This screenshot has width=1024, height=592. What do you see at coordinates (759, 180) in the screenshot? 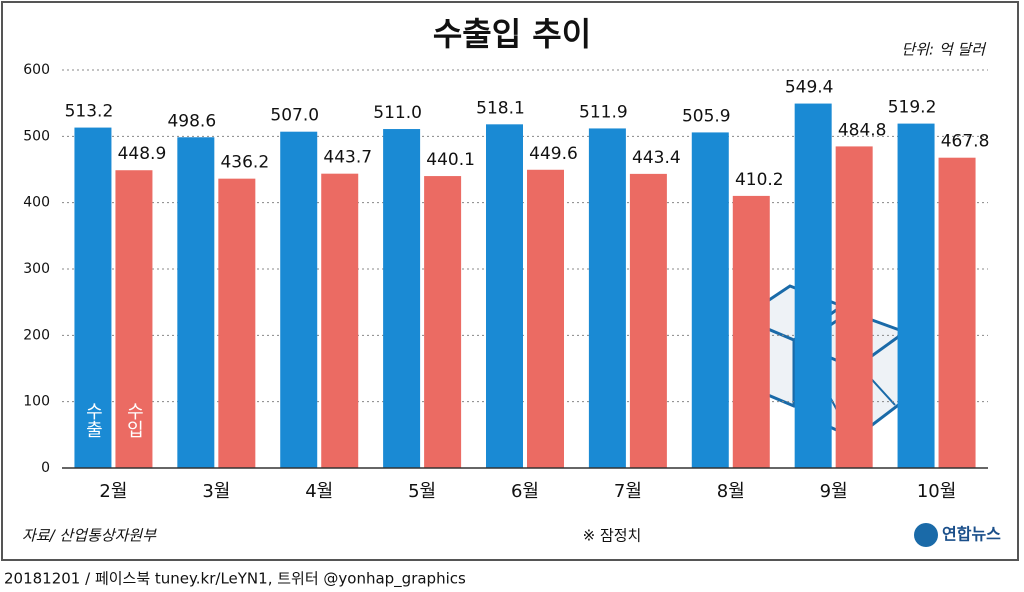
I see `data-label: 410.2` at bounding box center [759, 180].